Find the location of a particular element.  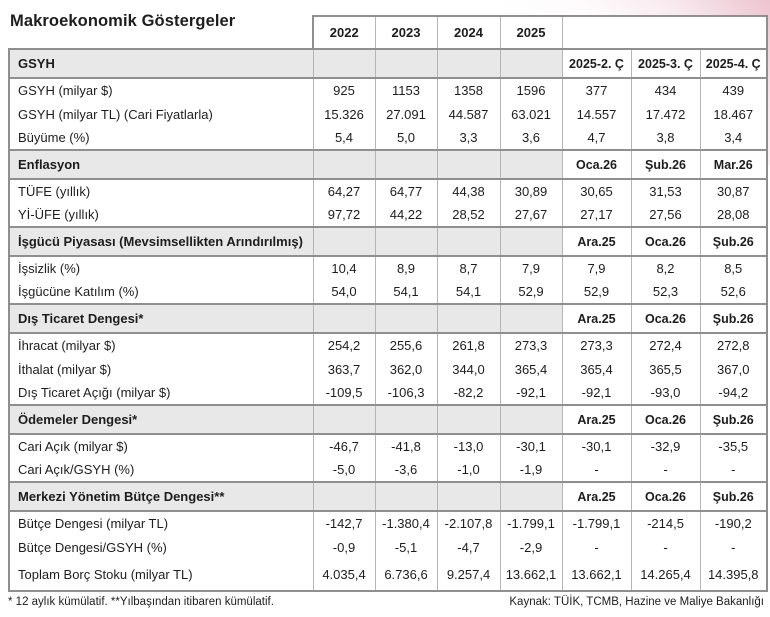

indicator-value: 254,2 is located at coordinates (344, 345).